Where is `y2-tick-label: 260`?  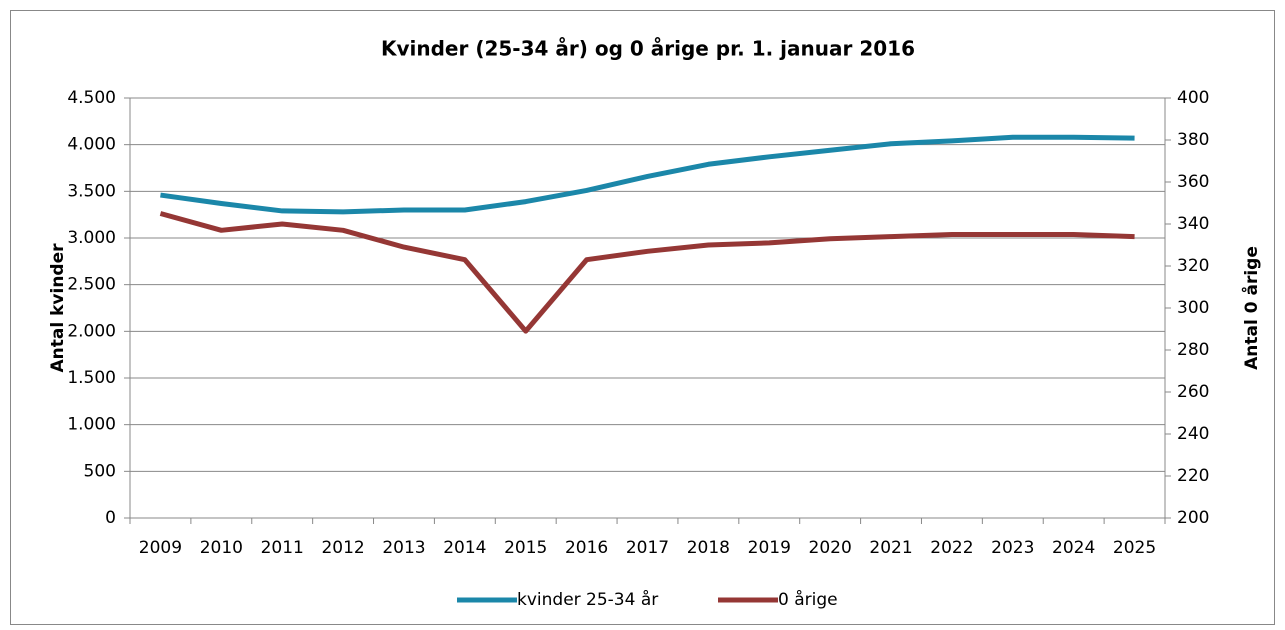 y2-tick-label: 260 is located at coordinates (1193, 392).